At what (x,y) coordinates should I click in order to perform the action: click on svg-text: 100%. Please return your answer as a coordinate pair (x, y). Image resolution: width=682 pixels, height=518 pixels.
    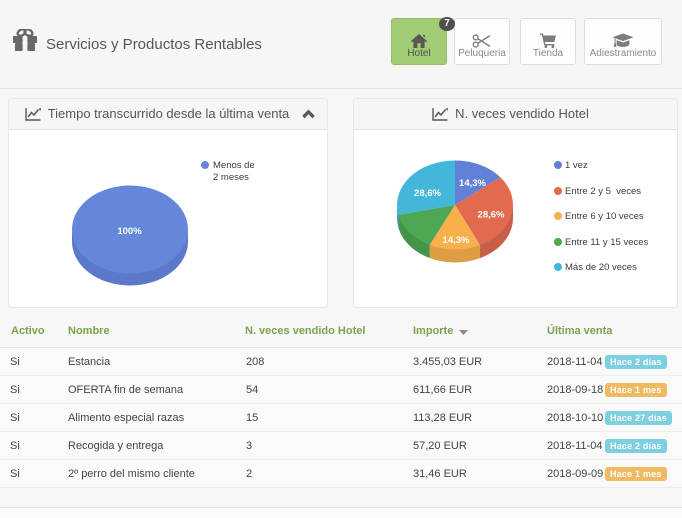
    Looking at the image, I should click on (129, 231).